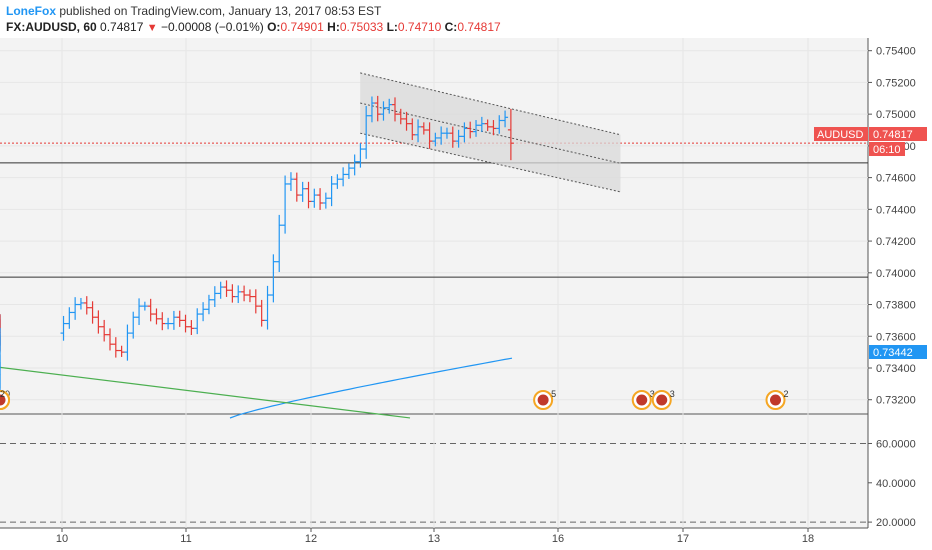 The height and width of the screenshot is (550, 932). I want to click on symbol-label: FX:AUDUSD, 60, so click(51, 27).